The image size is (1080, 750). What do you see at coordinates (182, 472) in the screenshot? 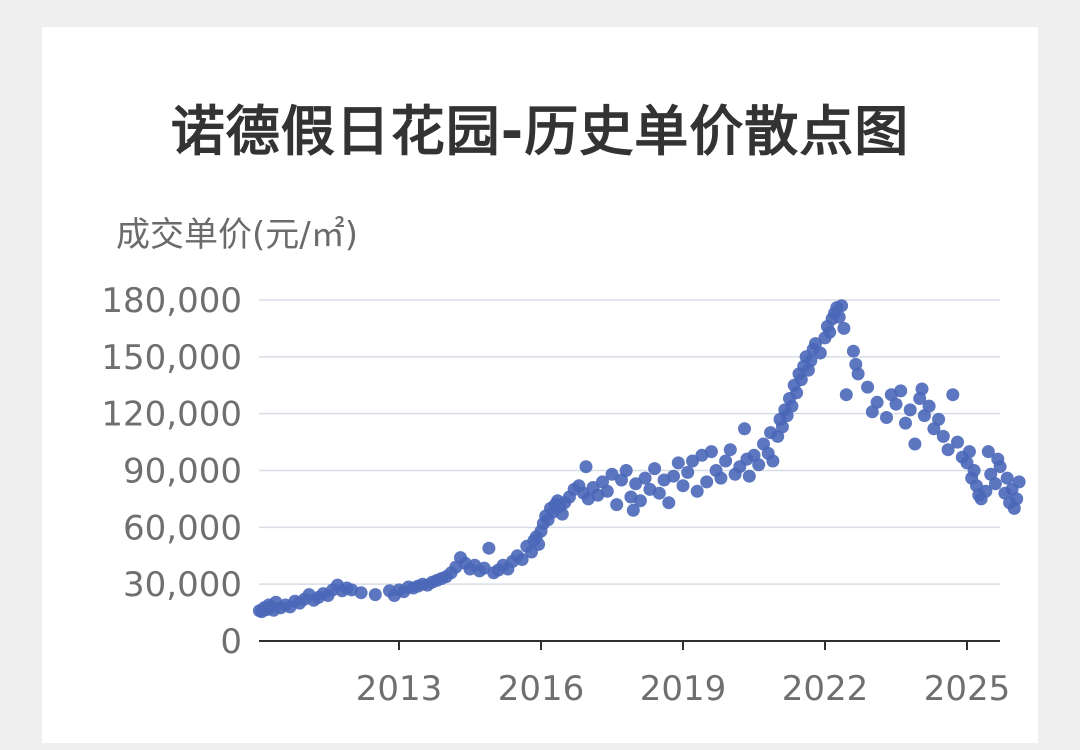
I see `y-tick-label: 90,000` at bounding box center [182, 472].